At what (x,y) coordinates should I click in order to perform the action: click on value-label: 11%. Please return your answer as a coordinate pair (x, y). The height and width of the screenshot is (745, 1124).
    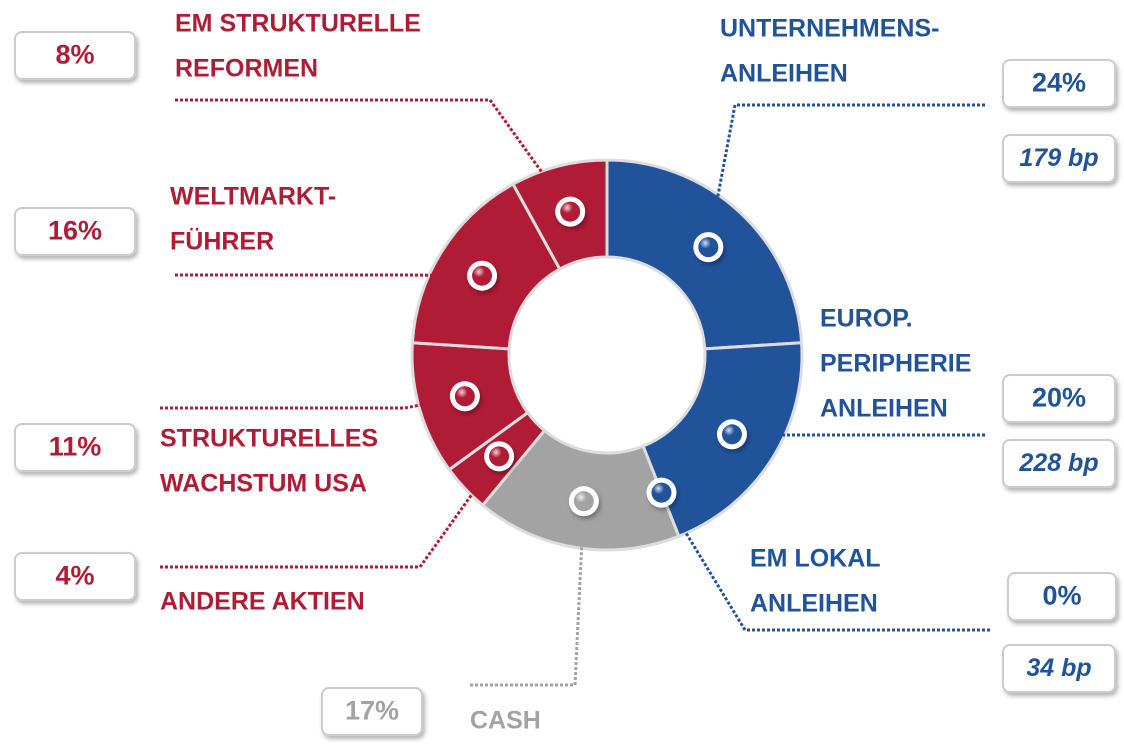
    Looking at the image, I should click on (75, 447).